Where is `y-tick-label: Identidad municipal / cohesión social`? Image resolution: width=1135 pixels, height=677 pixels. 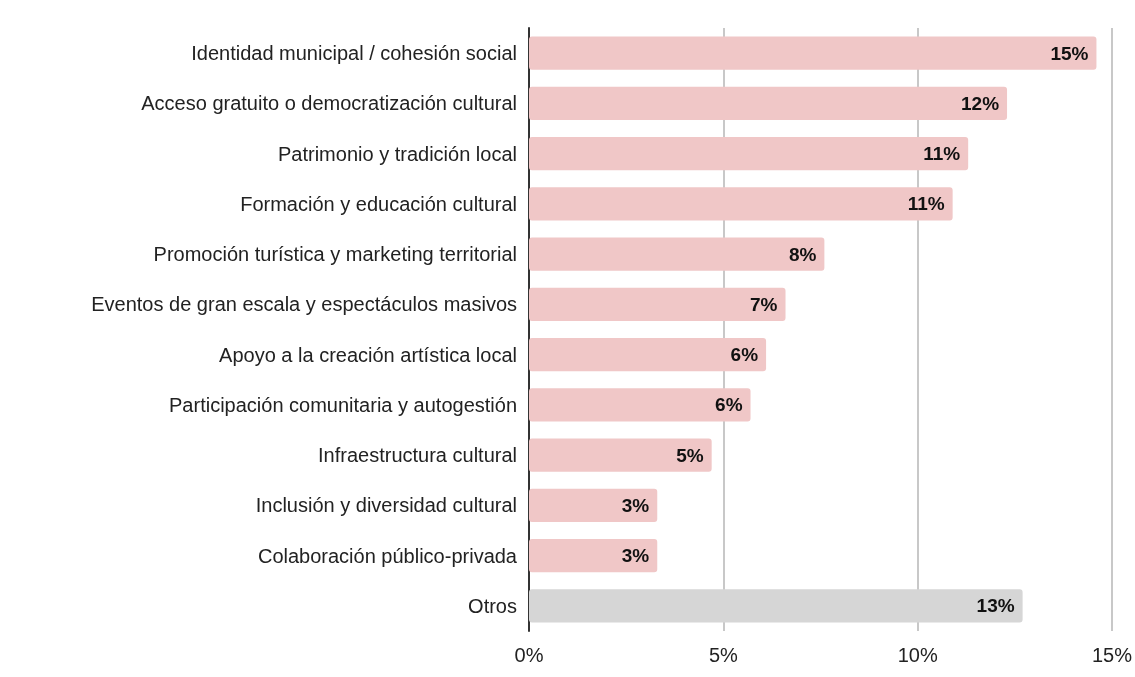 y-tick-label: Identidad municipal / cohesión social is located at coordinates (354, 53).